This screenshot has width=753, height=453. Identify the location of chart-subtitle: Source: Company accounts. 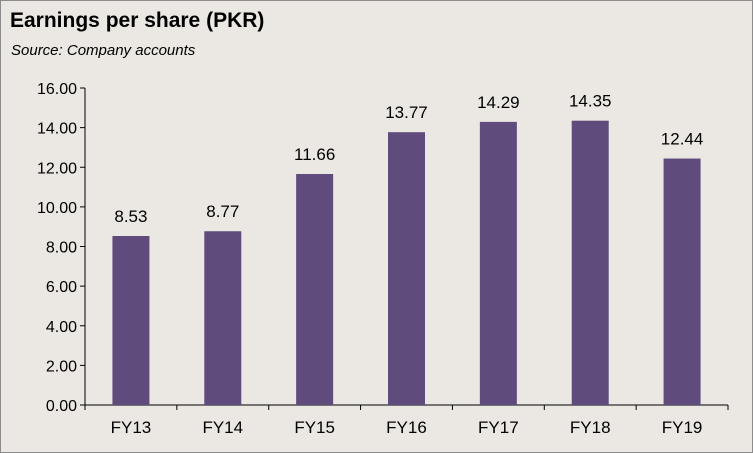
(103, 50).